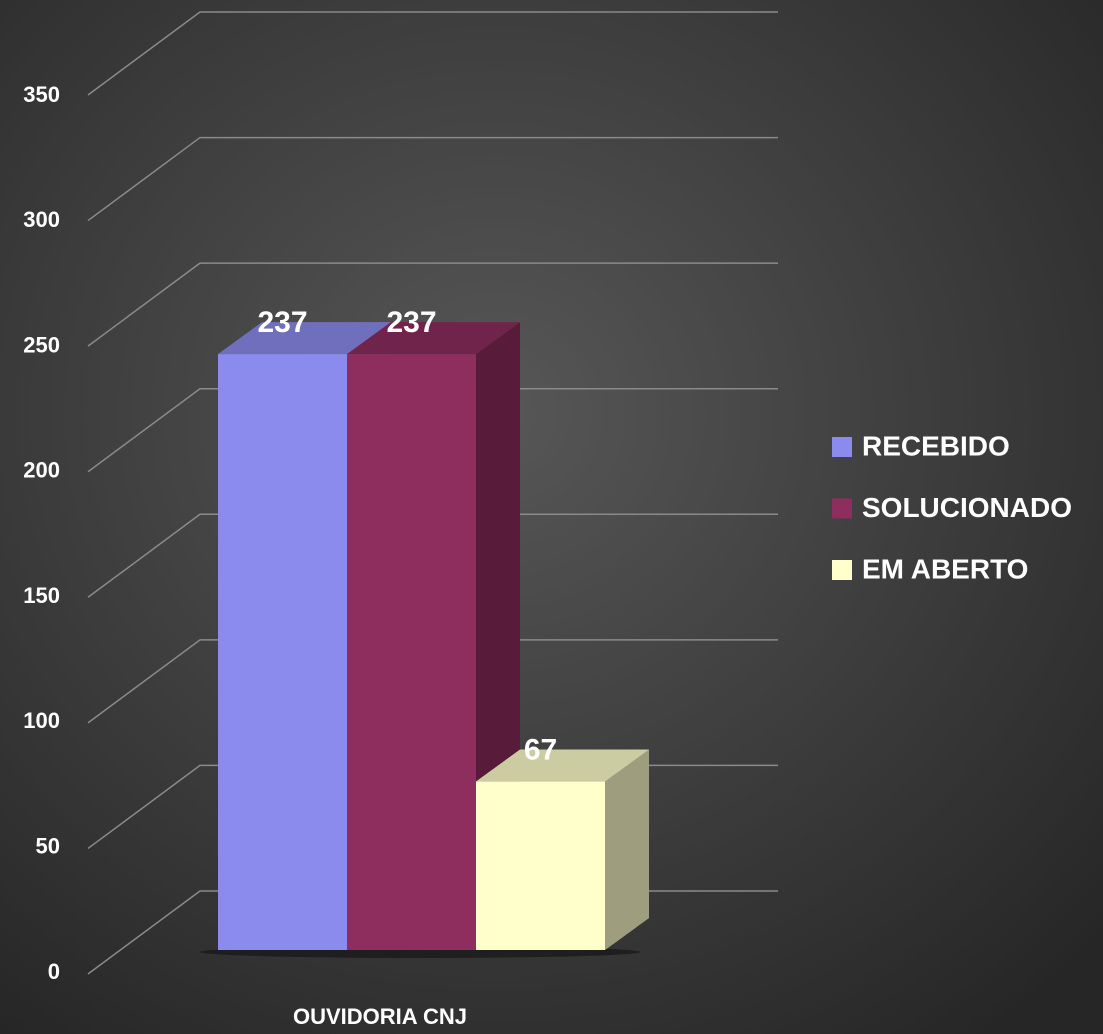  What do you see at coordinates (41, 470) in the screenshot?
I see `y-tick-label: 200` at bounding box center [41, 470].